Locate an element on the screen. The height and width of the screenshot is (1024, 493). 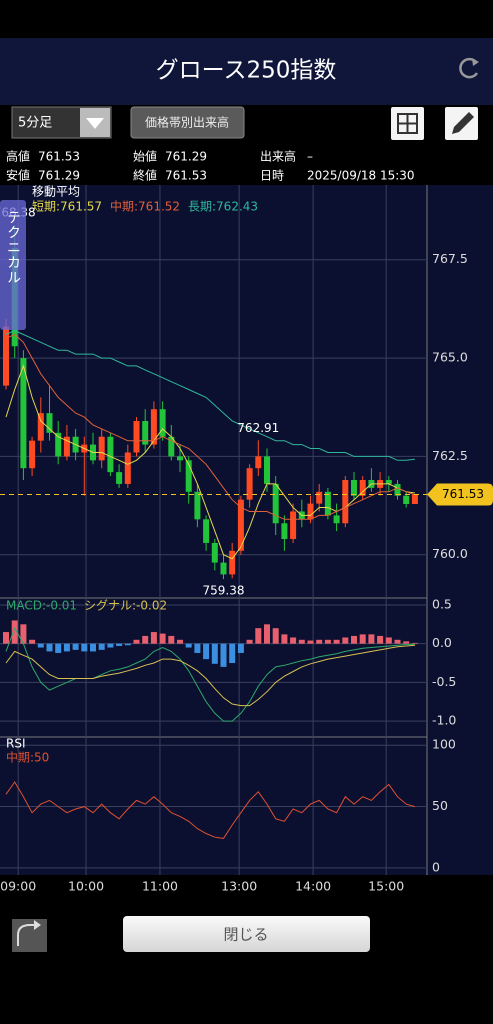
legend-entry: シグナル:-0.02 is located at coordinates (125, 606).